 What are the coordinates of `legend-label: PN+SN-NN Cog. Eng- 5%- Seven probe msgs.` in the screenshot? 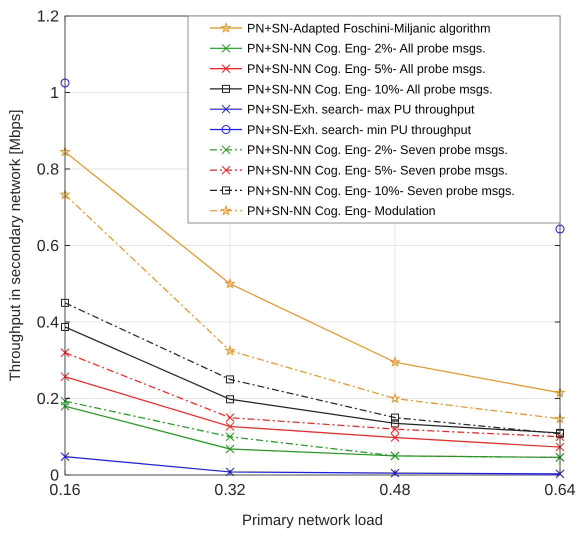 It's located at (377, 170).